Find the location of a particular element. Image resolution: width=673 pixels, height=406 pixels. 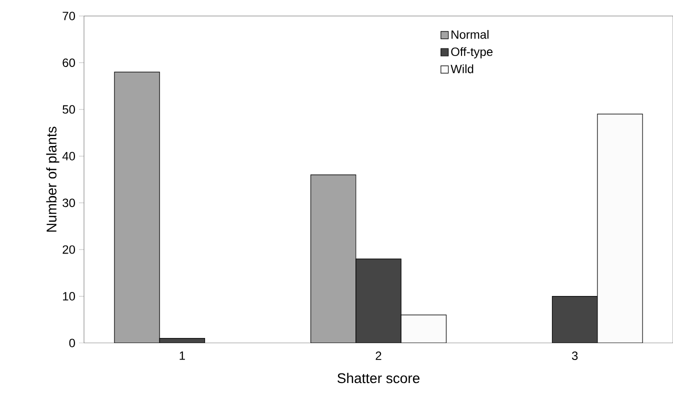

y-tick-label: 60 is located at coordinates (69, 62).